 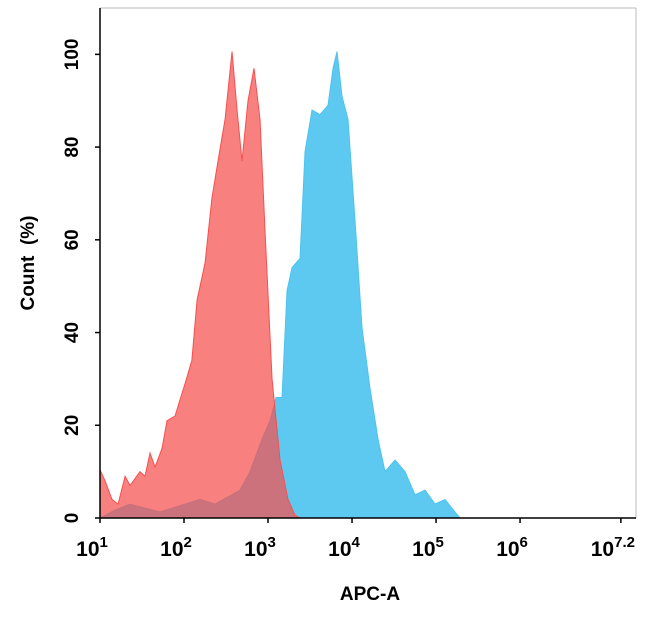 I want to click on x-tick-label: 10⁴, so click(x=344, y=547).